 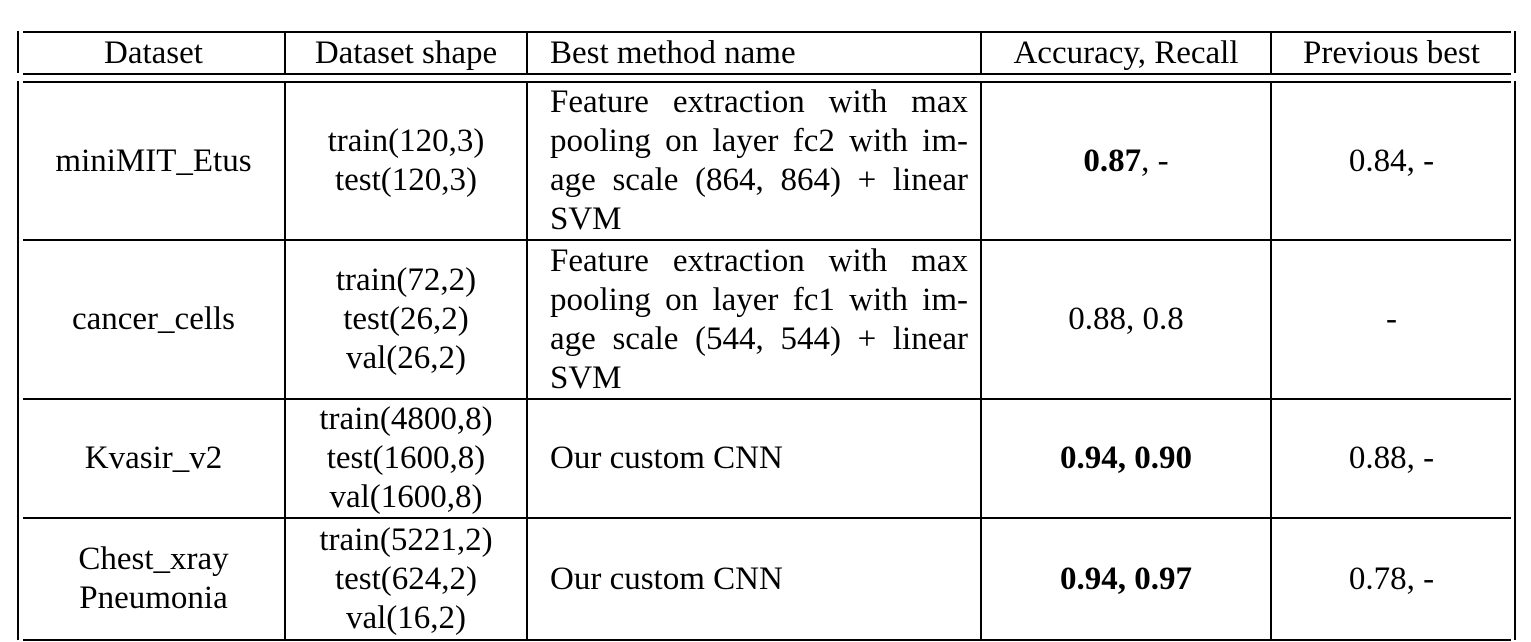 What do you see at coordinates (153, 598) in the screenshot?
I see `dataset-name: Pneumonia` at bounding box center [153, 598].